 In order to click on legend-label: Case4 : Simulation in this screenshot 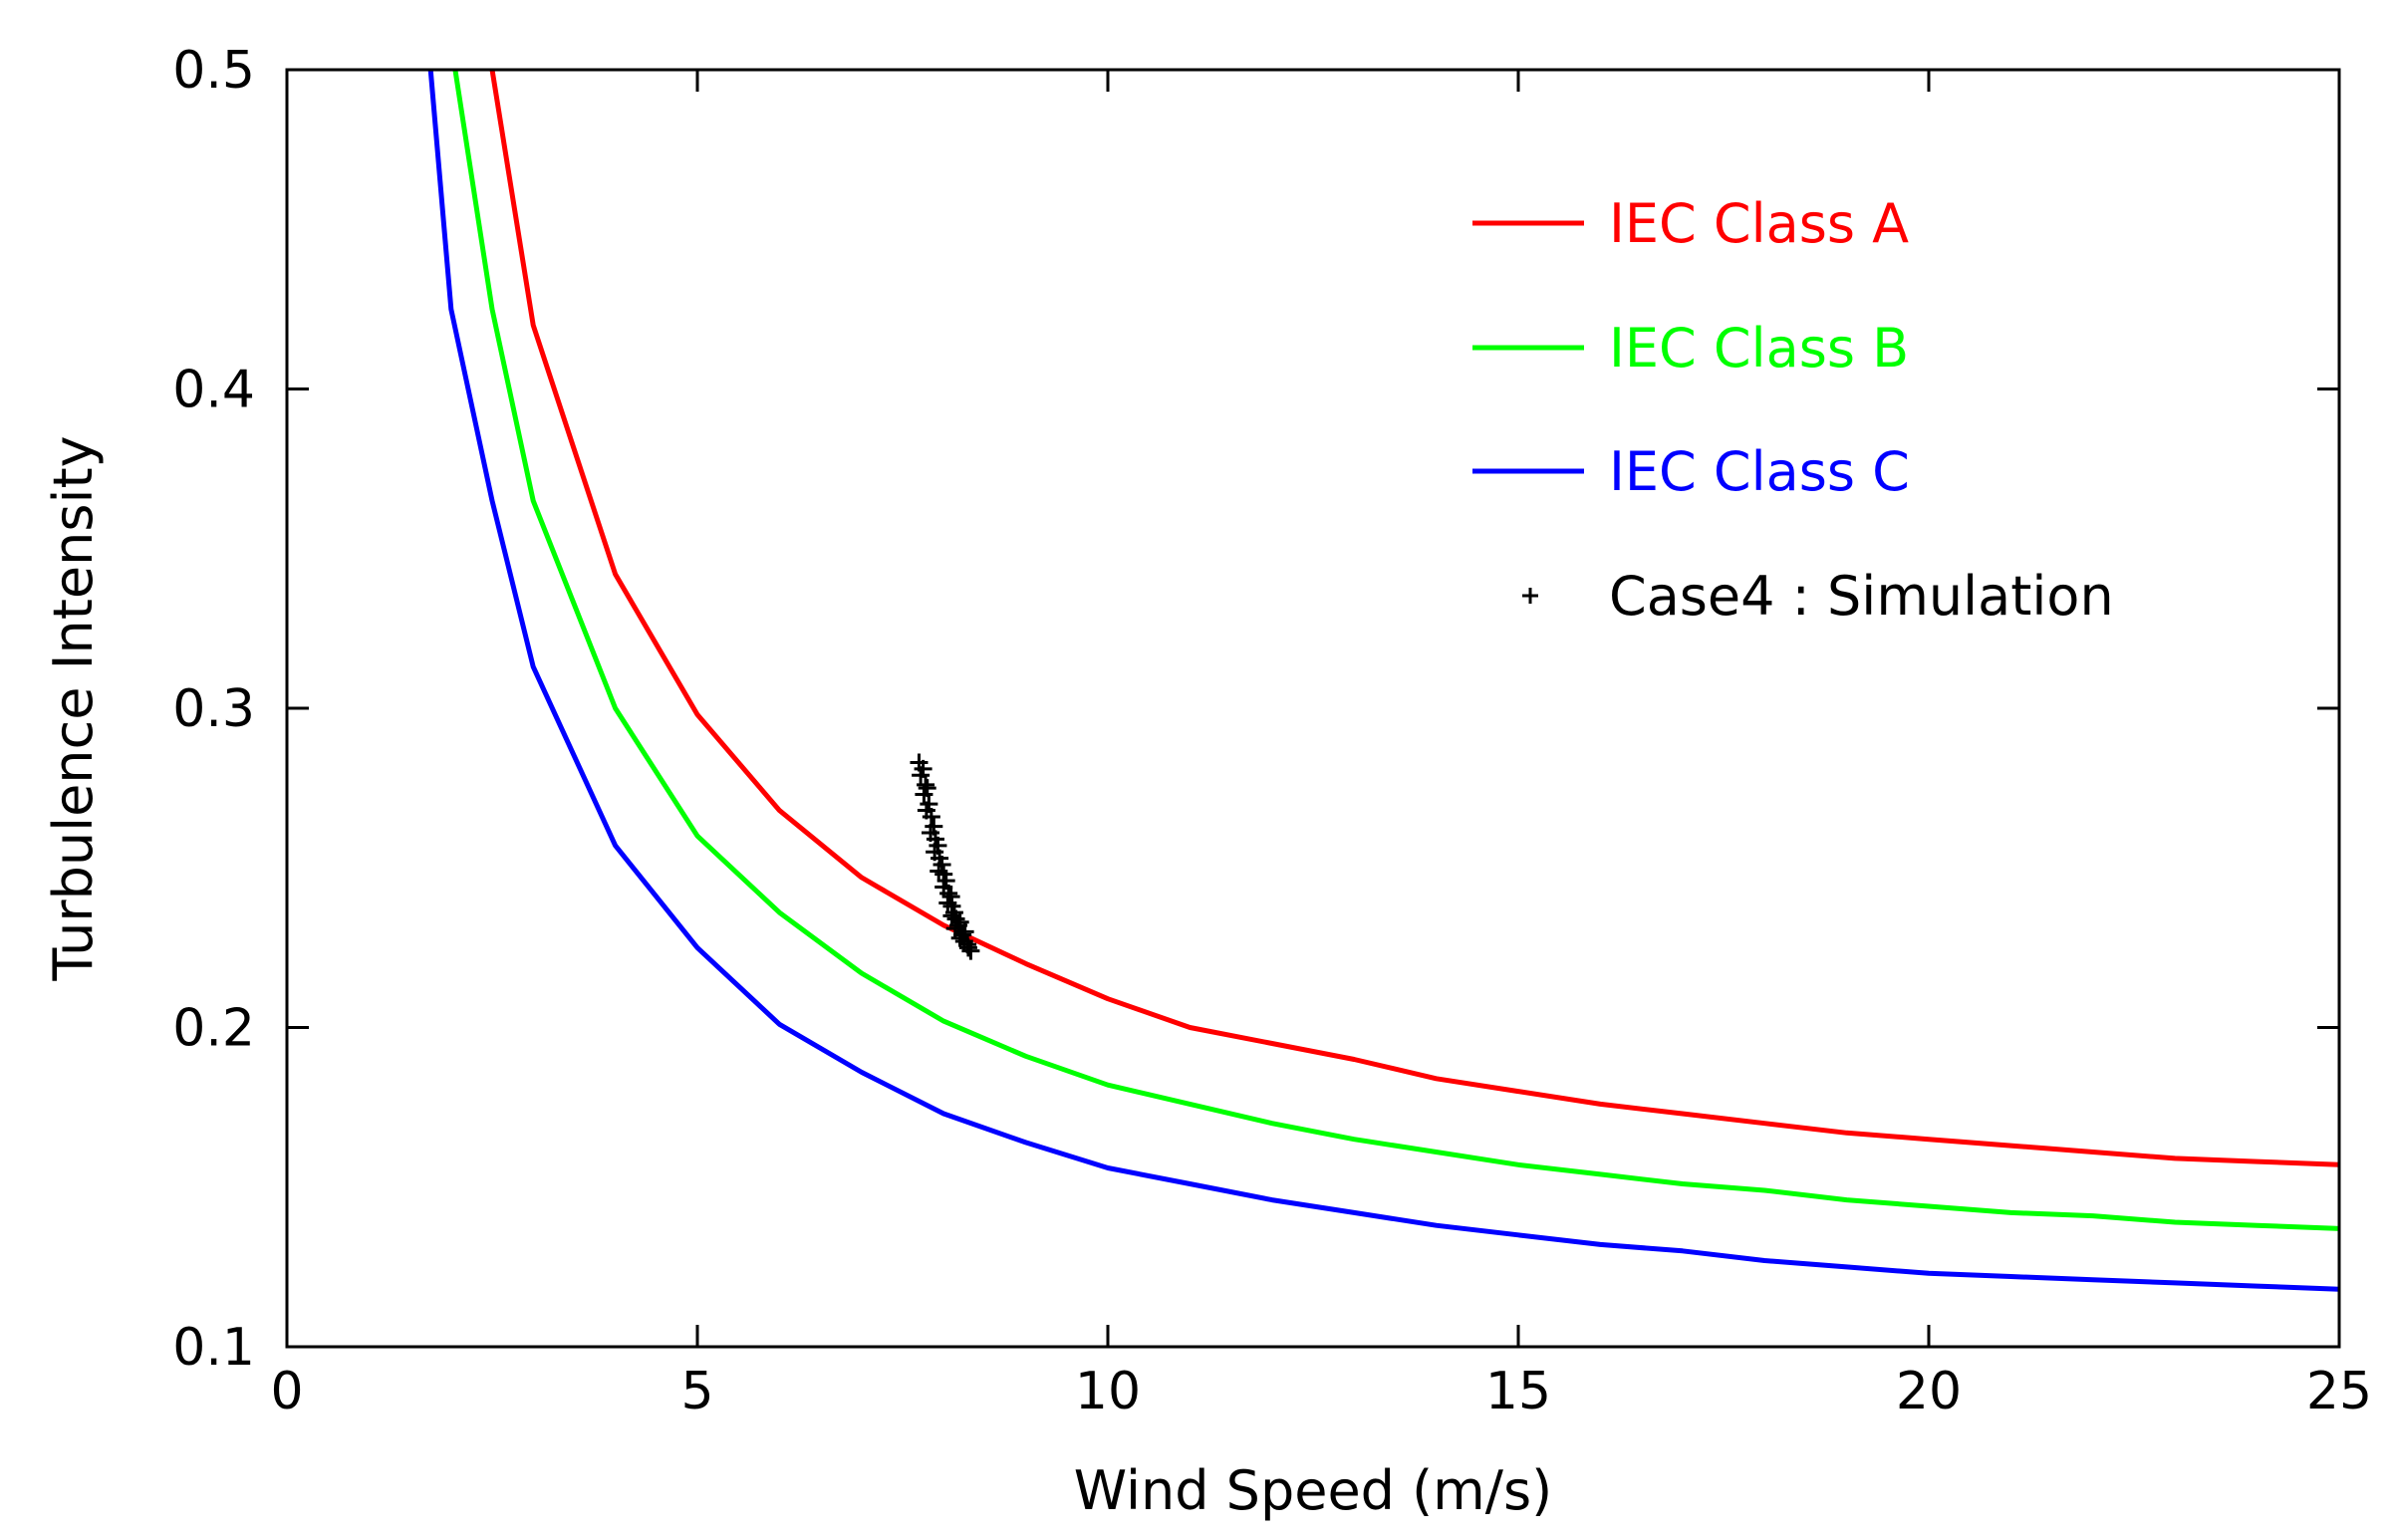, I will do `click(1861, 596)`.